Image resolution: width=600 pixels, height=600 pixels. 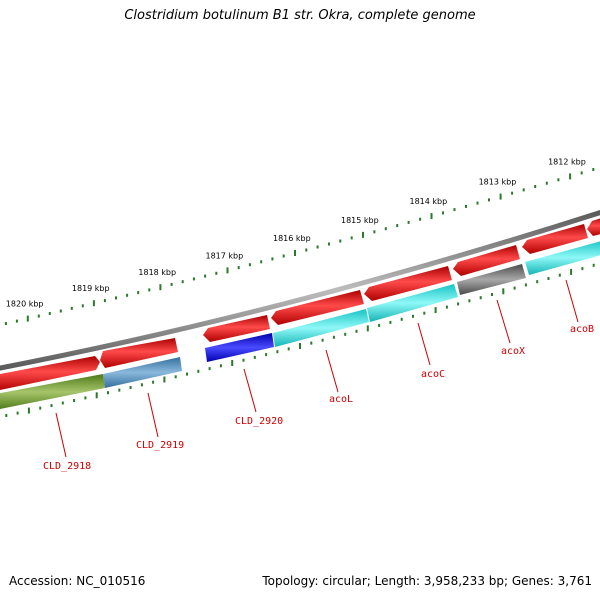 What do you see at coordinates (160, 445) in the screenshot?
I see `gene-label: CLD_2919` at bounding box center [160, 445].